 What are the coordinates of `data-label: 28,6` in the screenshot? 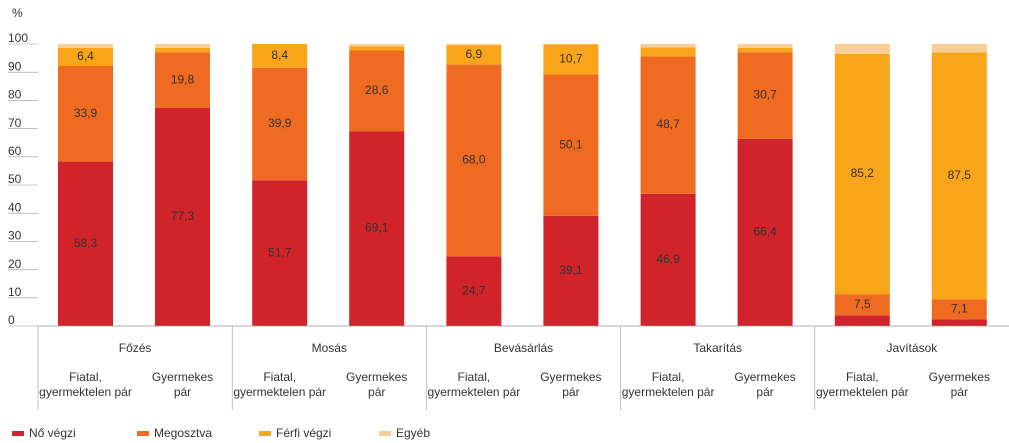 It's located at (377, 90).